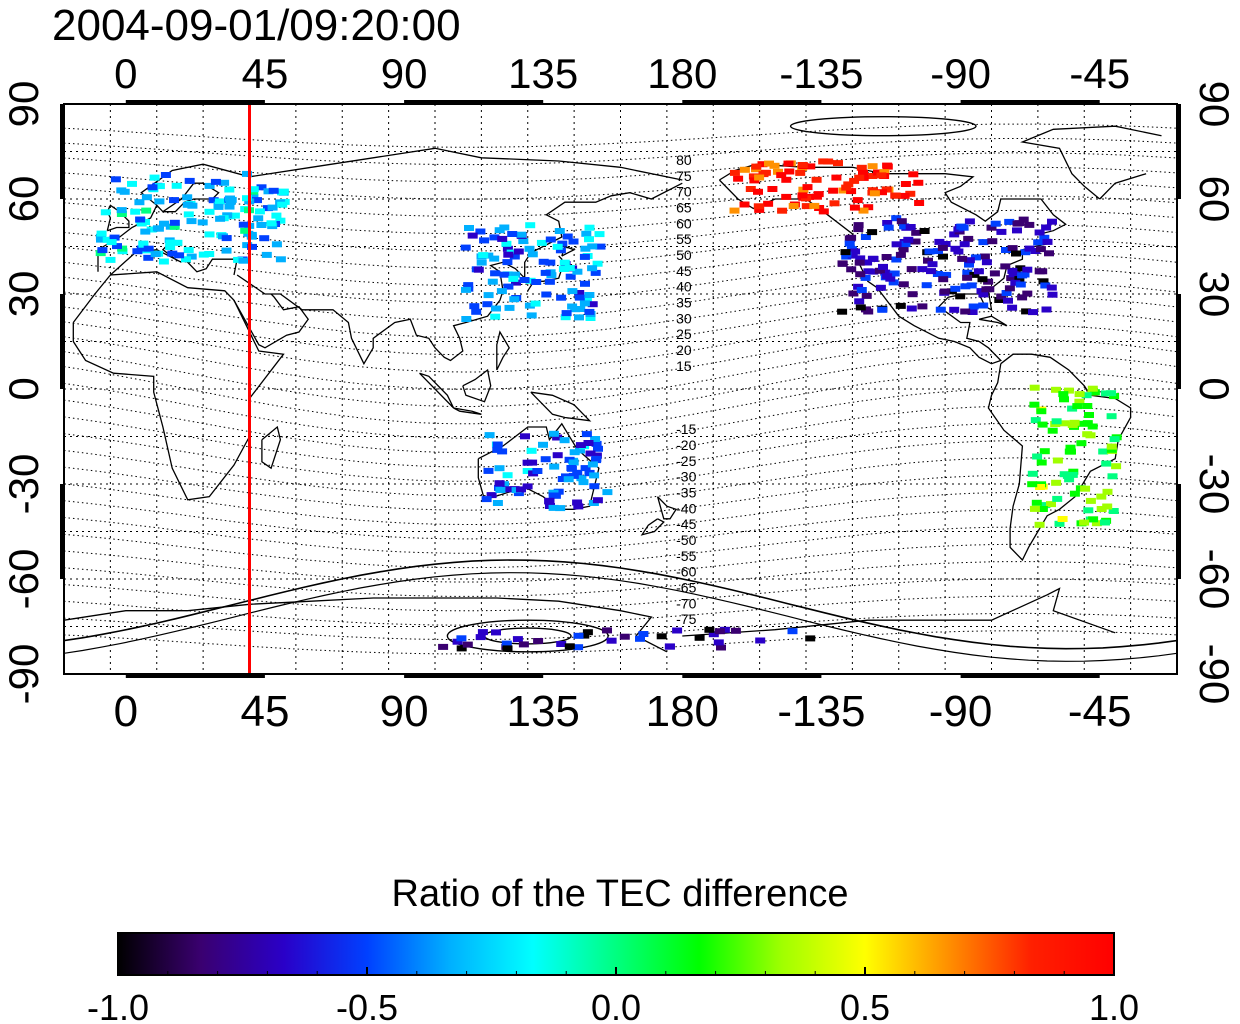 The height and width of the screenshot is (1024, 1240). What do you see at coordinates (620, 246) in the screenshot?
I see `contour-line` at bounding box center [620, 246].